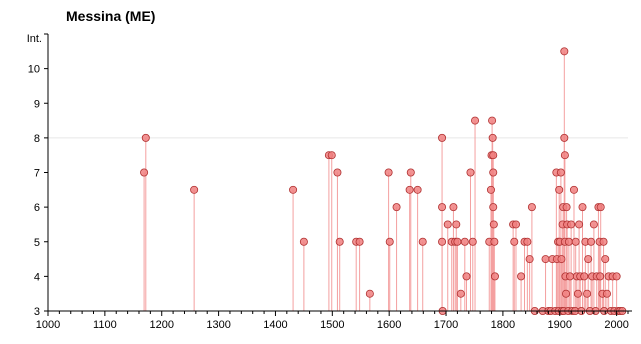  I want to click on y-tick-label: 6, so click(37, 208).